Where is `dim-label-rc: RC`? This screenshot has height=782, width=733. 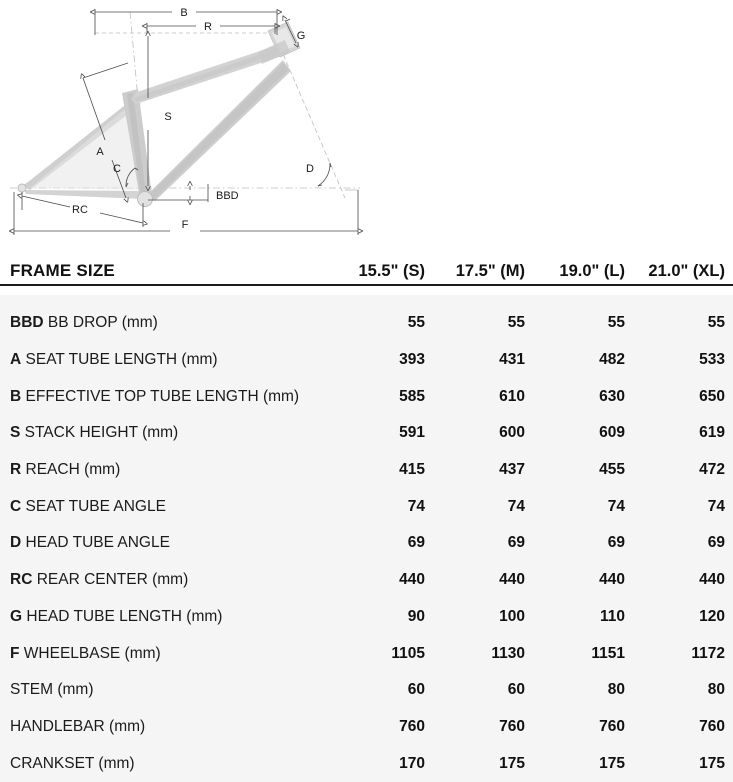
dim-label-rc: RC is located at coordinates (80, 210).